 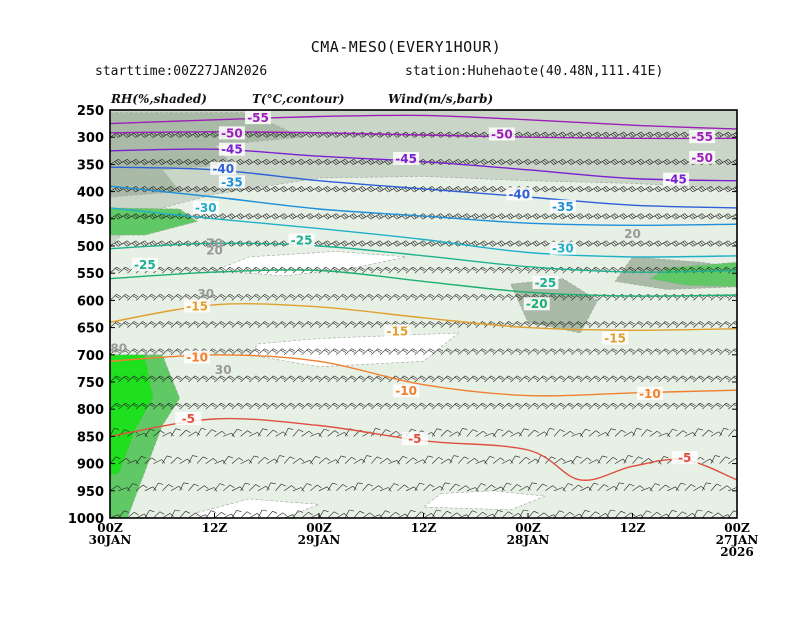 I want to click on temp-contour-label: -30, so click(x=206, y=208).